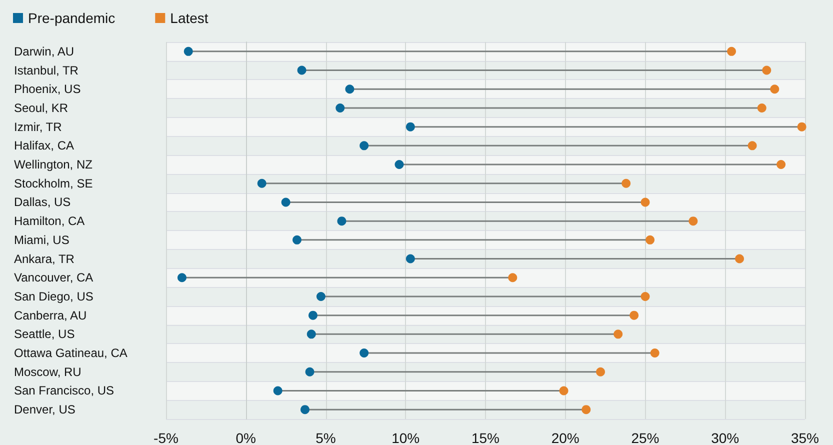 The height and width of the screenshot is (445, 833). I want to click on y-tick-label: Dallas, US, so click(42, 202).